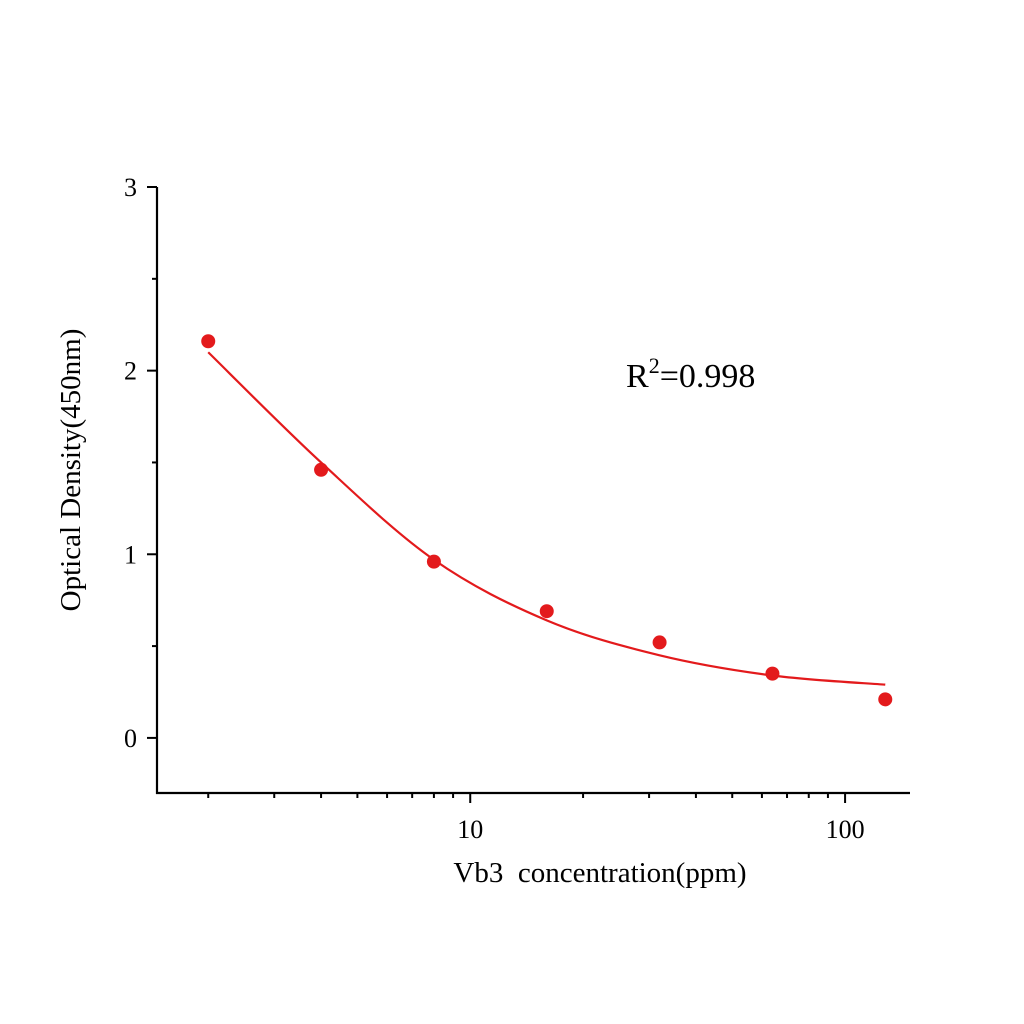 The image size is (1024, 1024). I want to click on y-tick-label: 0, so click(130, 738).